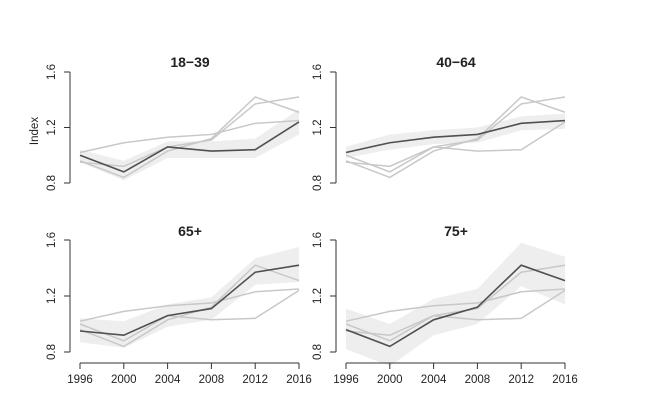 This screenshot has width=646, height=400. What do you see at coordinates (190, 62) in the screenshot?
I see `panel-title: 18−39` at bounding box center [190, 62].